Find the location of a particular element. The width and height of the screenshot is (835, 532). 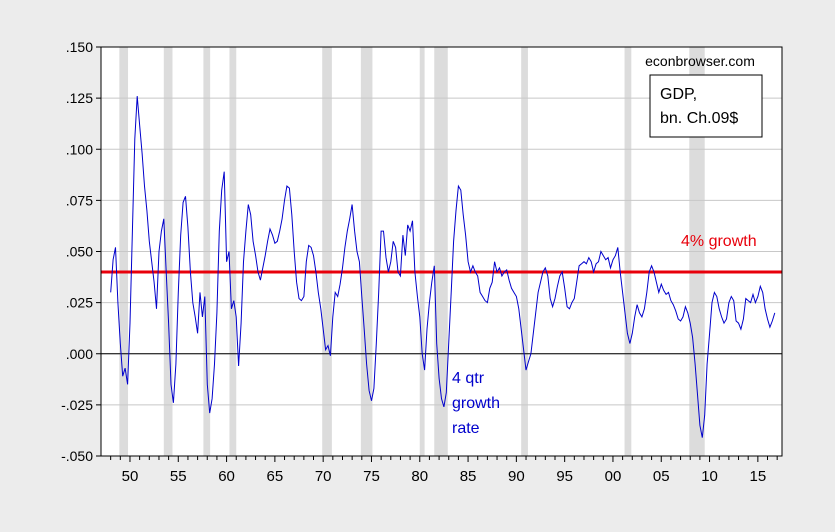

y-tick-label: .000 is located at coordinates (79, 354).